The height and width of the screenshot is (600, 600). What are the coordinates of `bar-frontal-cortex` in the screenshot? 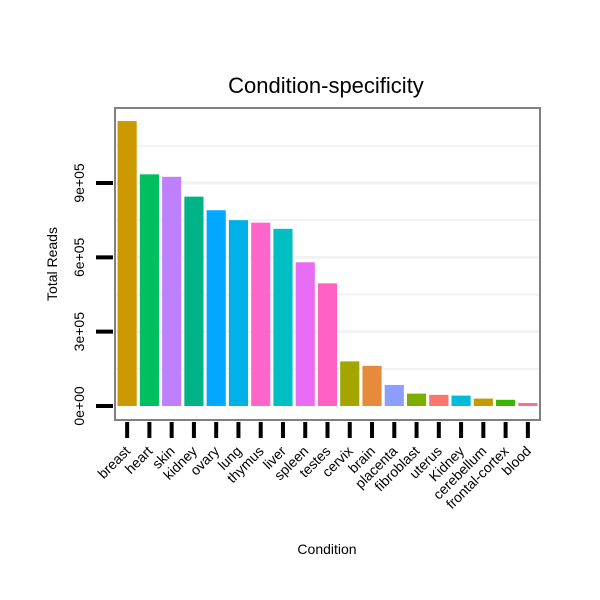 It's located at (506, 402).